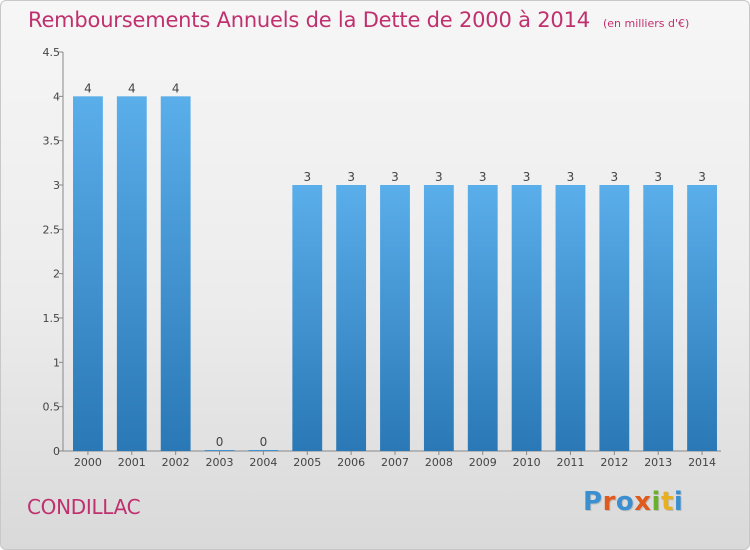 This screenshot has height=550, width=750. I want to click on bar-2004, so click(263, 450).